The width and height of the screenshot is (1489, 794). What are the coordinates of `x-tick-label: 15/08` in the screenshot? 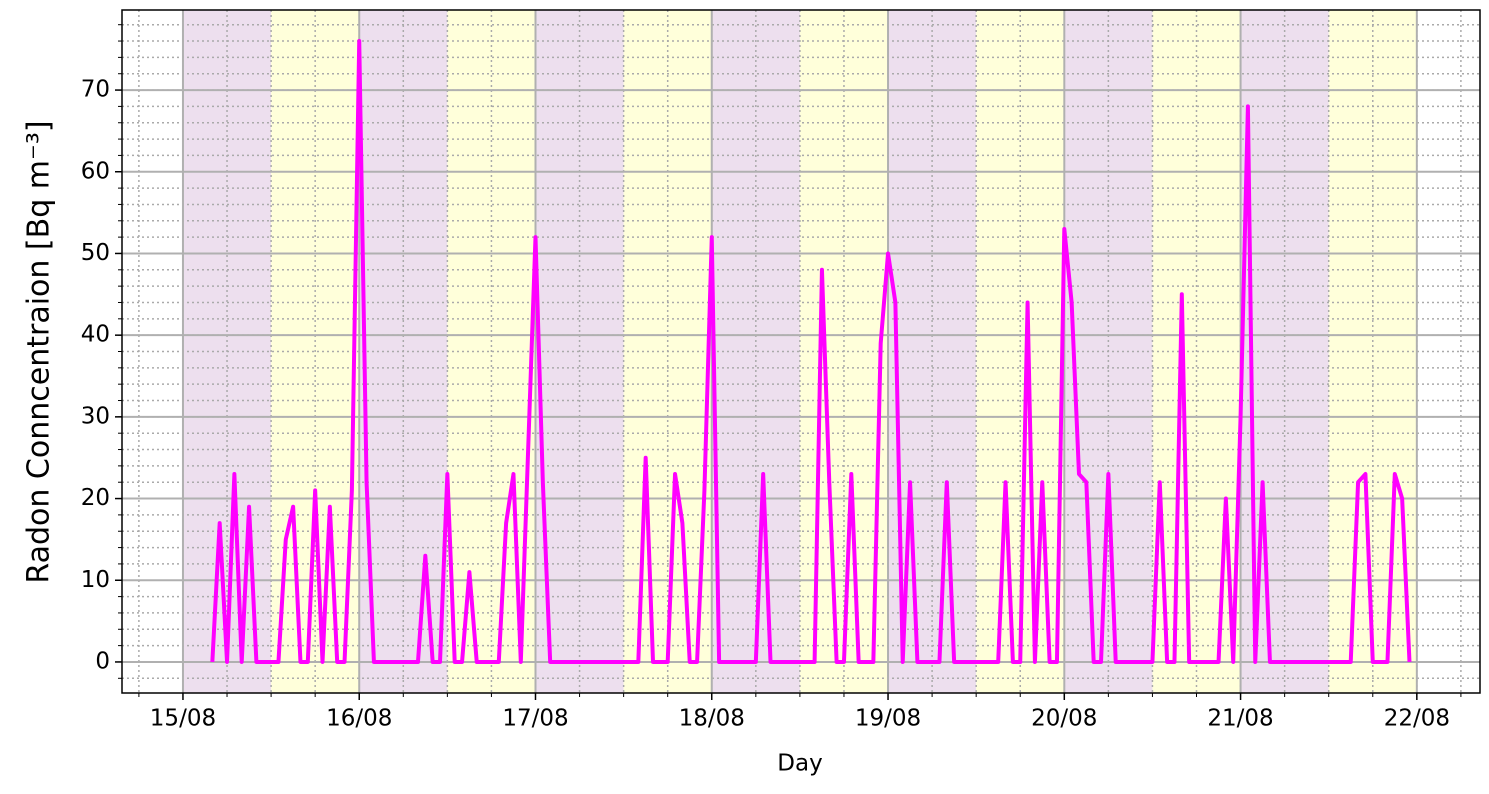 It's located at (183, 719).